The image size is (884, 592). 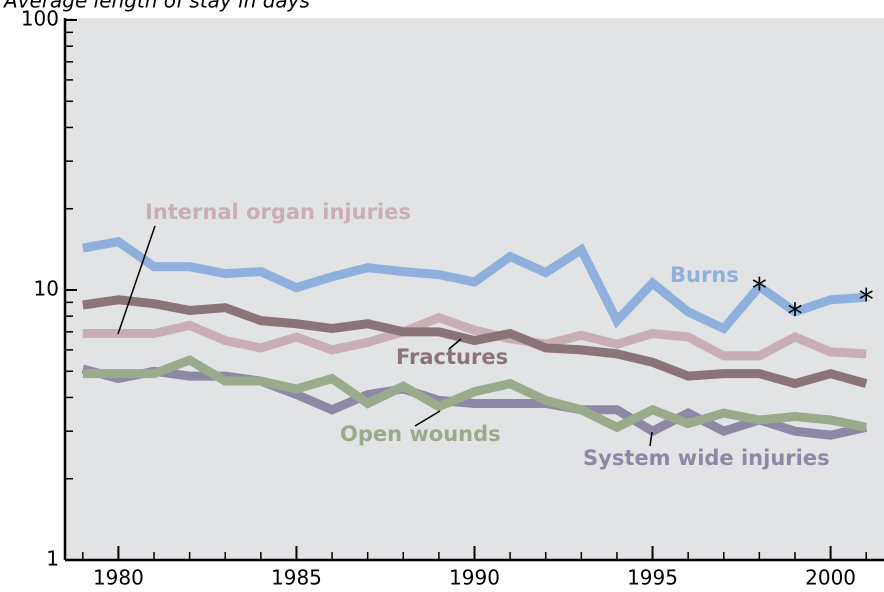 What do you see at coordinates (52, 559) in the screenshot?
I see `y-tick-label: 1` at bounding box center [52, 559].